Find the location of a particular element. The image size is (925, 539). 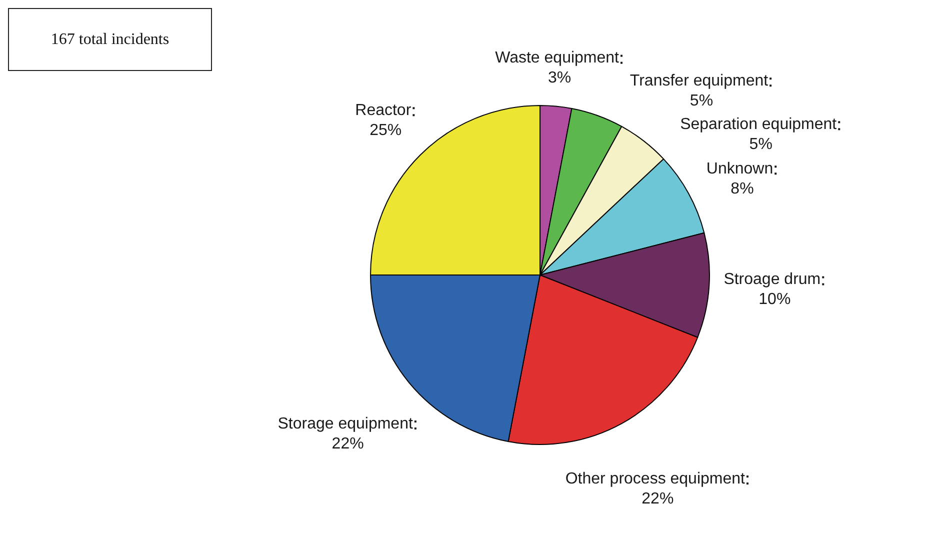

text: 167 total incidents is located at coordinates (110, 39).